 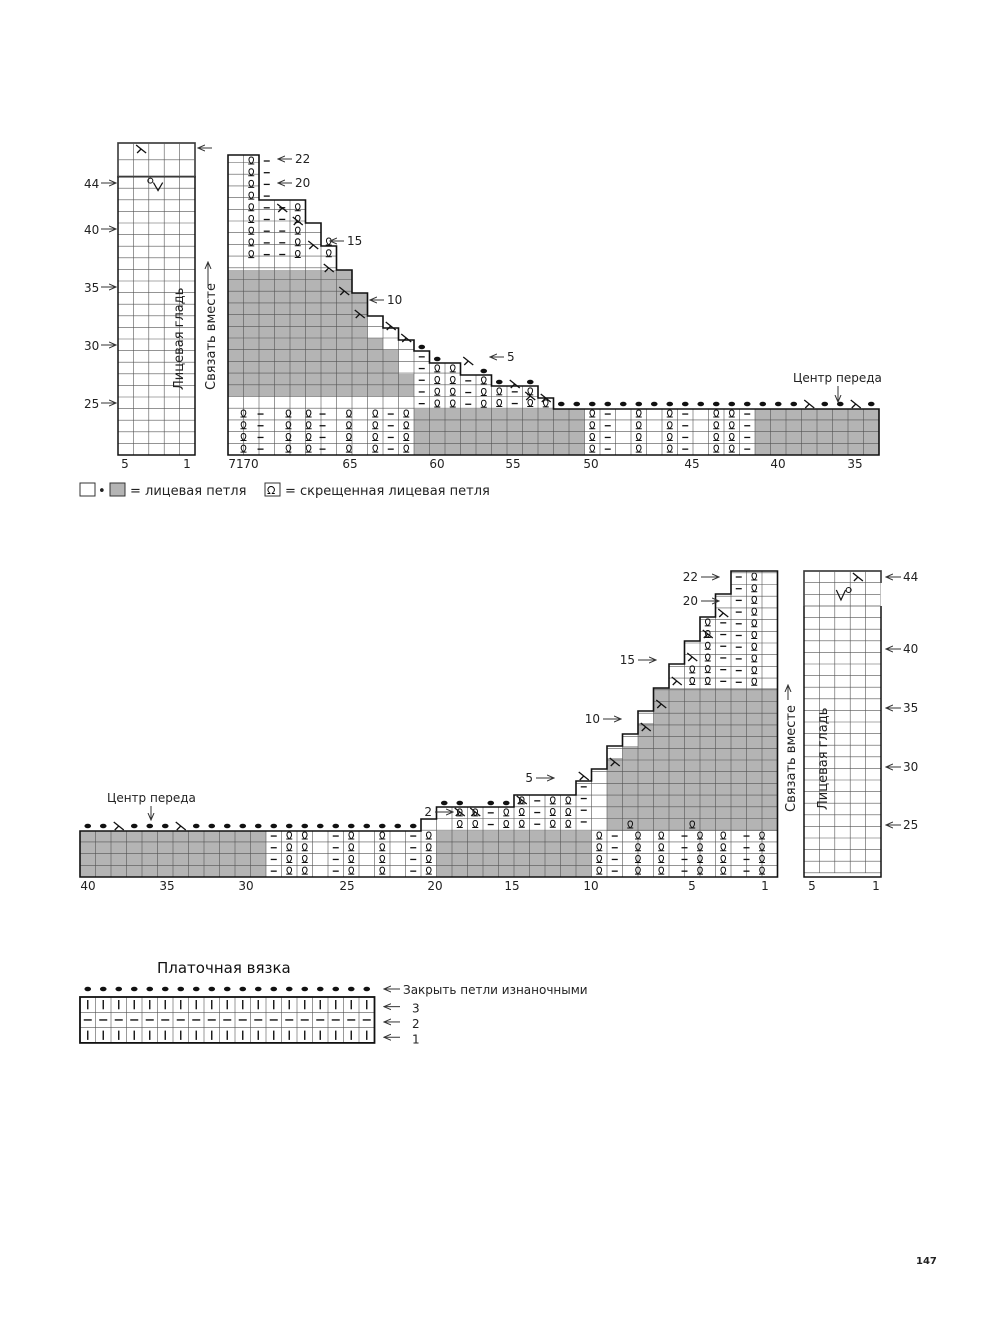 I want to click on chart1-left-grid, so click(x=156, y=299).